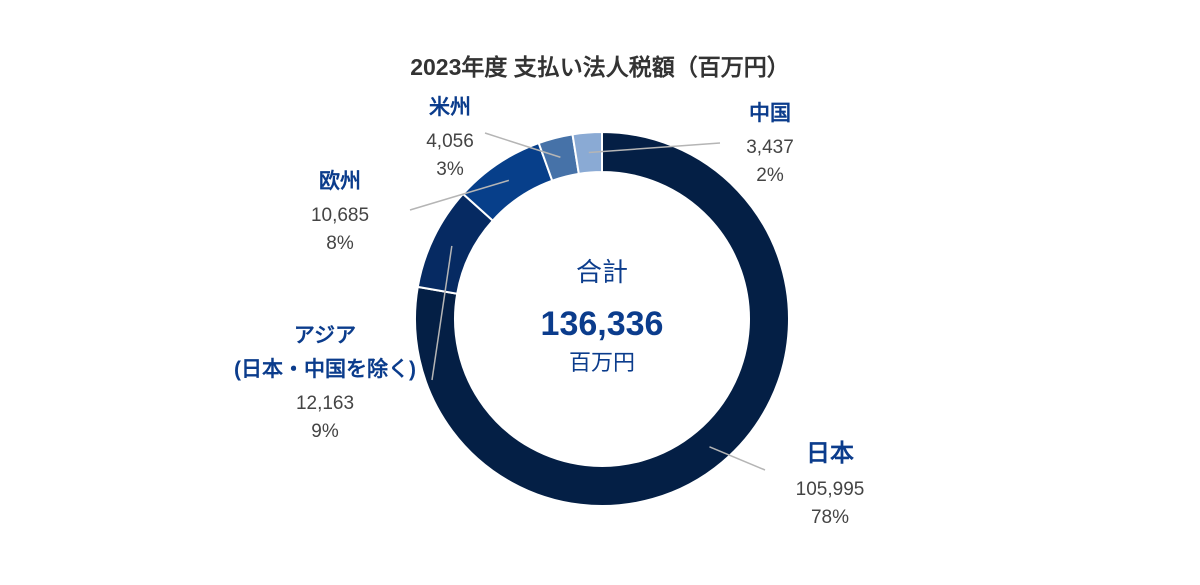 This screenshot has width=1200, height=585. I want to click on center-value: 136,336, so click(602, 324).